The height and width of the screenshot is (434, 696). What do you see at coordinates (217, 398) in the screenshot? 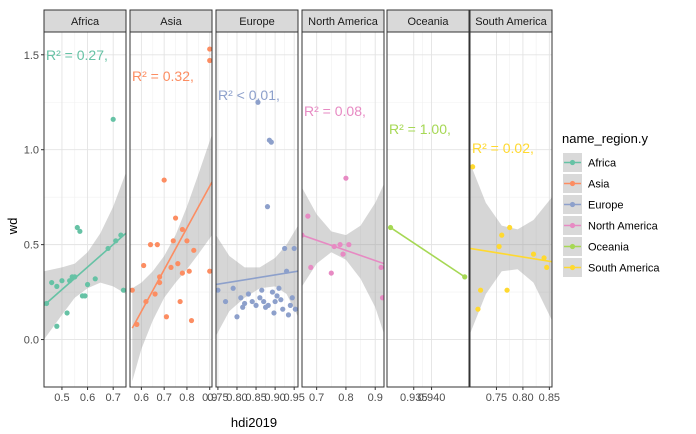
I see `x-tick-label: 0.75` at bounding box center [217, 398].